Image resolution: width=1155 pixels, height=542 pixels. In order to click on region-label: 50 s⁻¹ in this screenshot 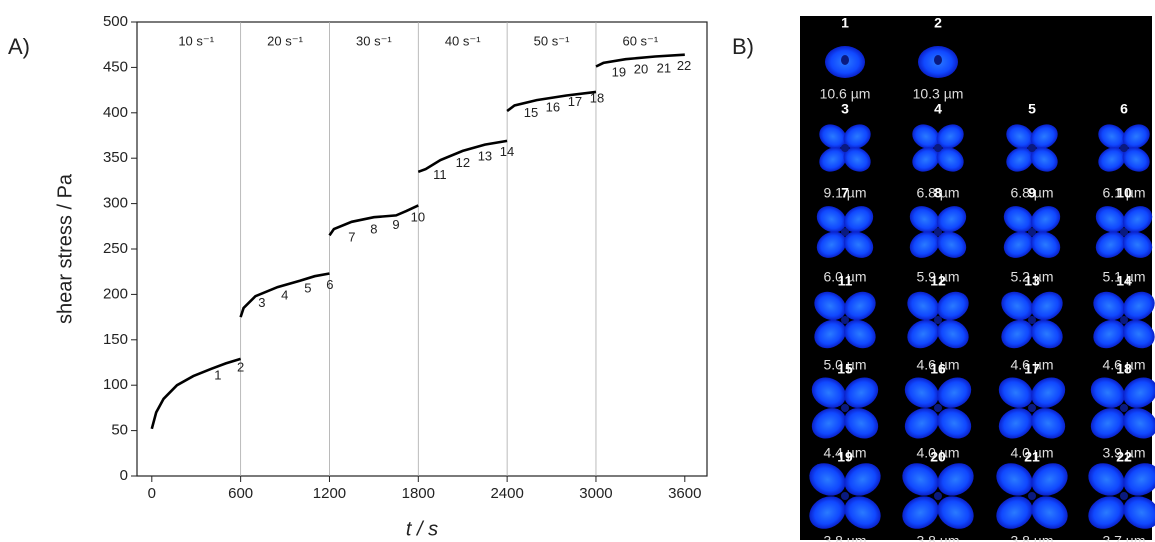, I will do `click(552, 40)`.